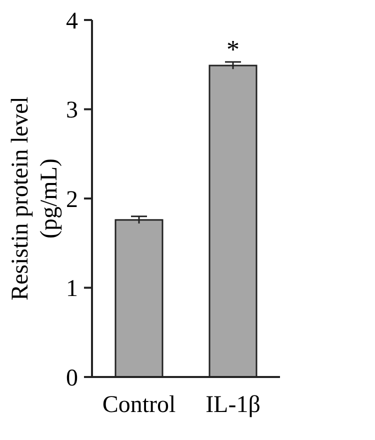 This screenshot has width=375, height=440. I want to click on x-tick-label: Control, so click(139, 405).